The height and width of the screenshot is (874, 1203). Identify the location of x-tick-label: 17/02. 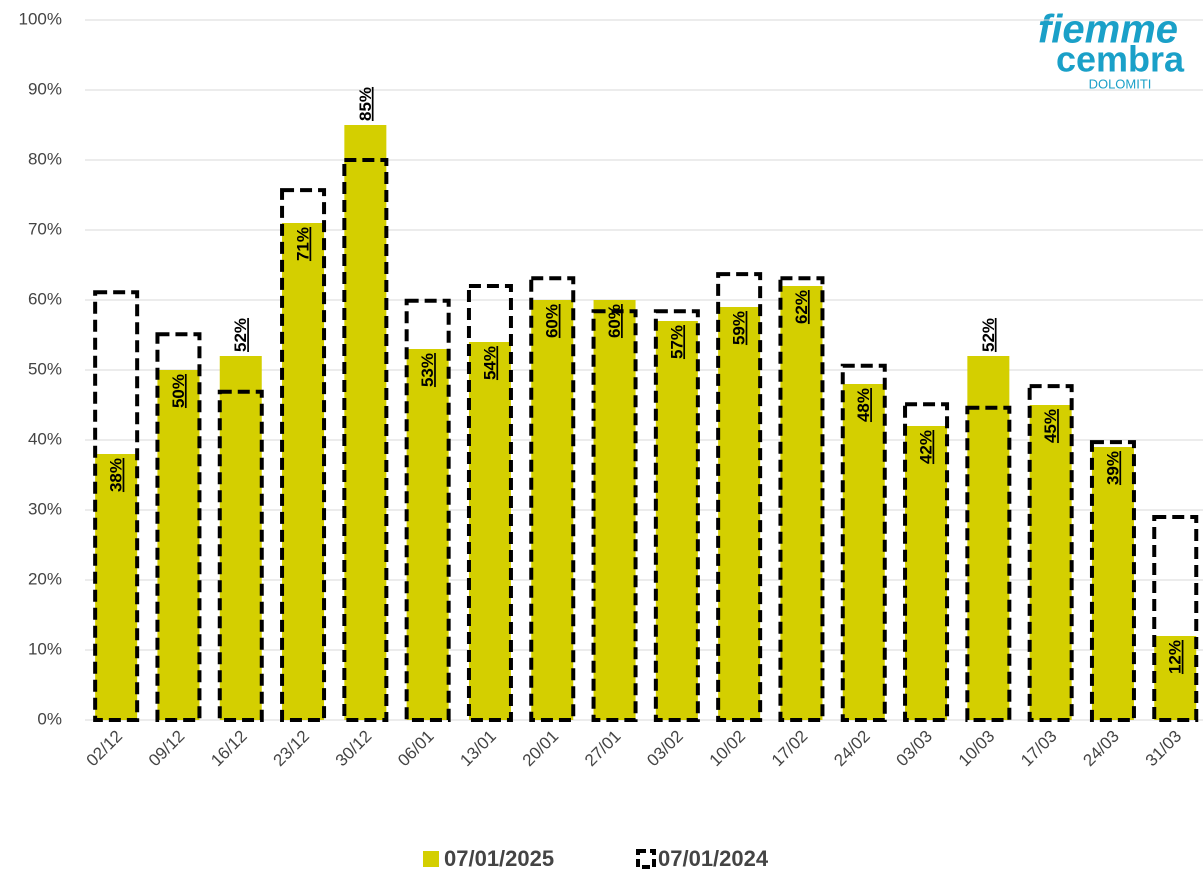
(790, 749).